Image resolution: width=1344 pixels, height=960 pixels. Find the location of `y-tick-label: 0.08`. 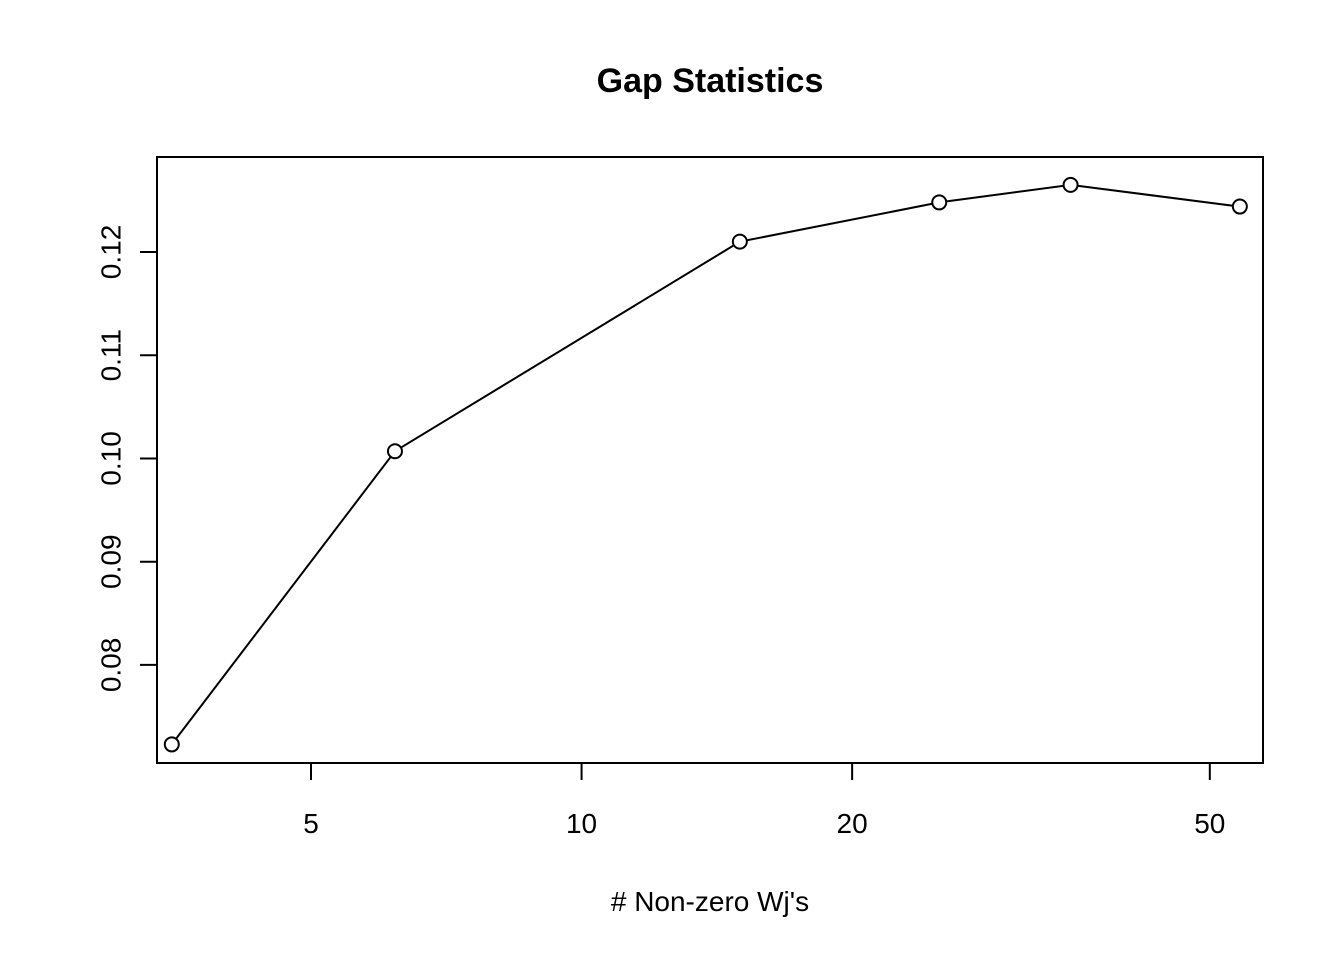

y-tick-label: 0.08 is located at coordinates (111, 665).